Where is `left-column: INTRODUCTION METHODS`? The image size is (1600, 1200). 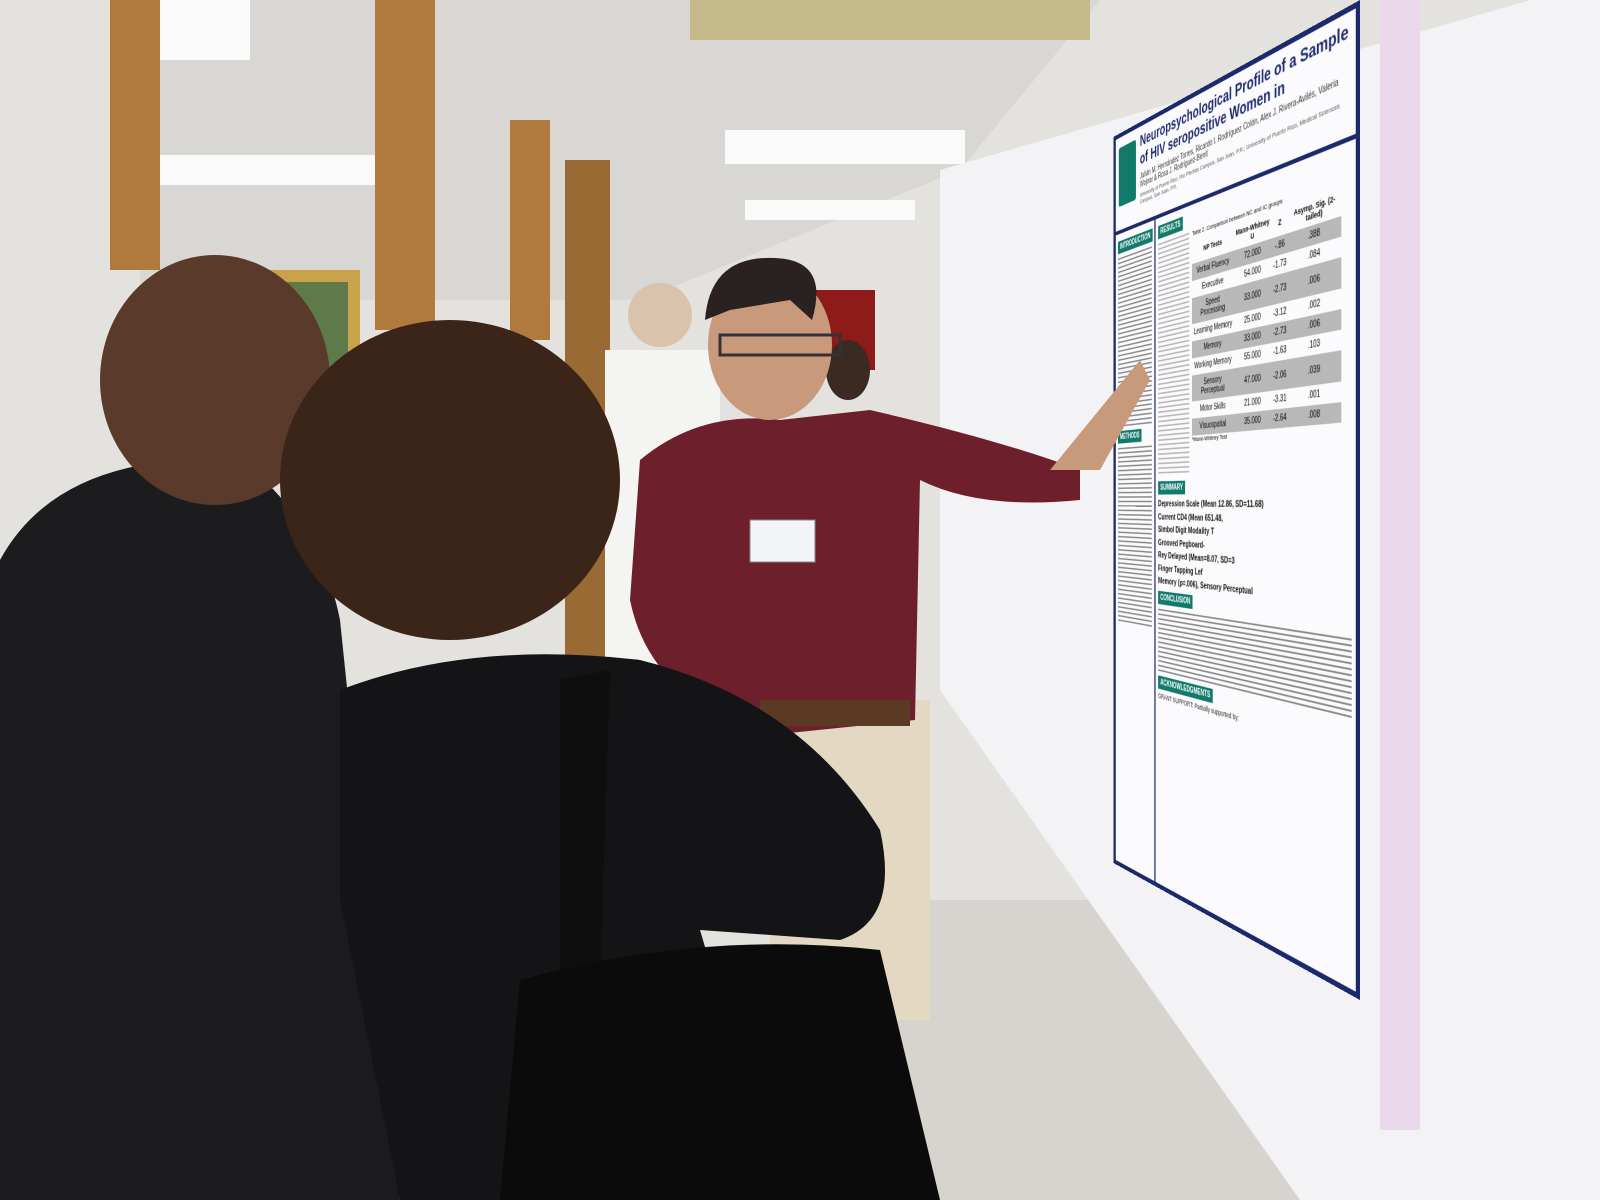
left-column: INTRODUCTION METHODS is located at coordinates (1135, 552).